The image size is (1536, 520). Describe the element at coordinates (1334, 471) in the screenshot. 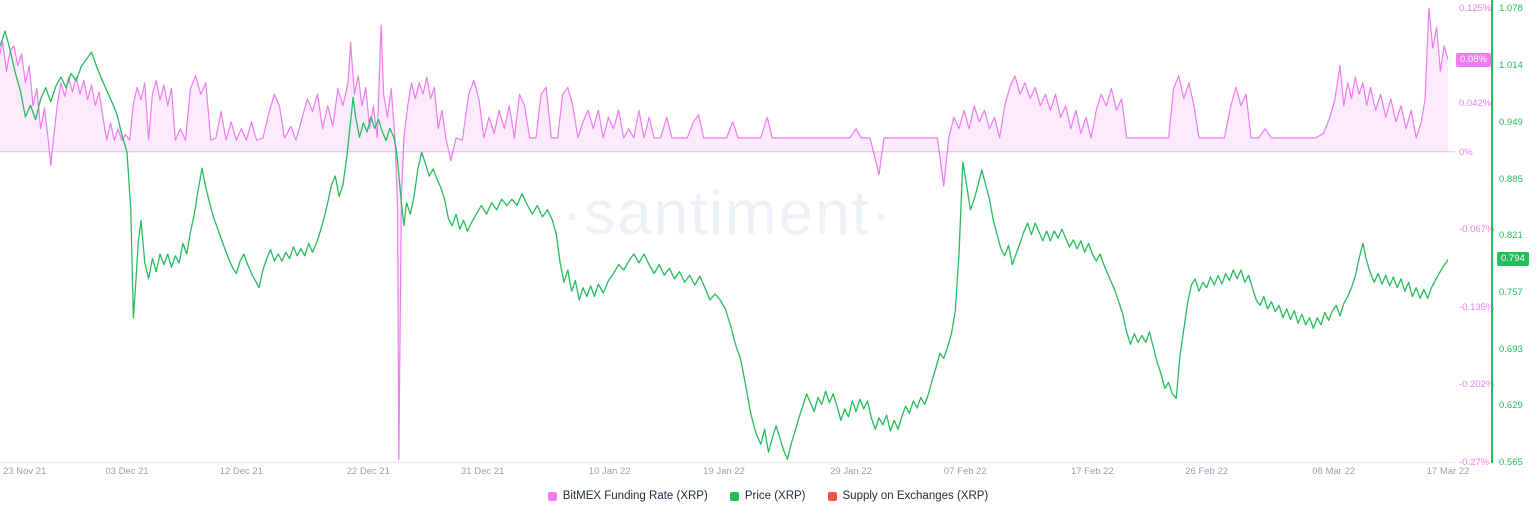

I see `x-axis-tick-label: 08 Mar 22` at that location.